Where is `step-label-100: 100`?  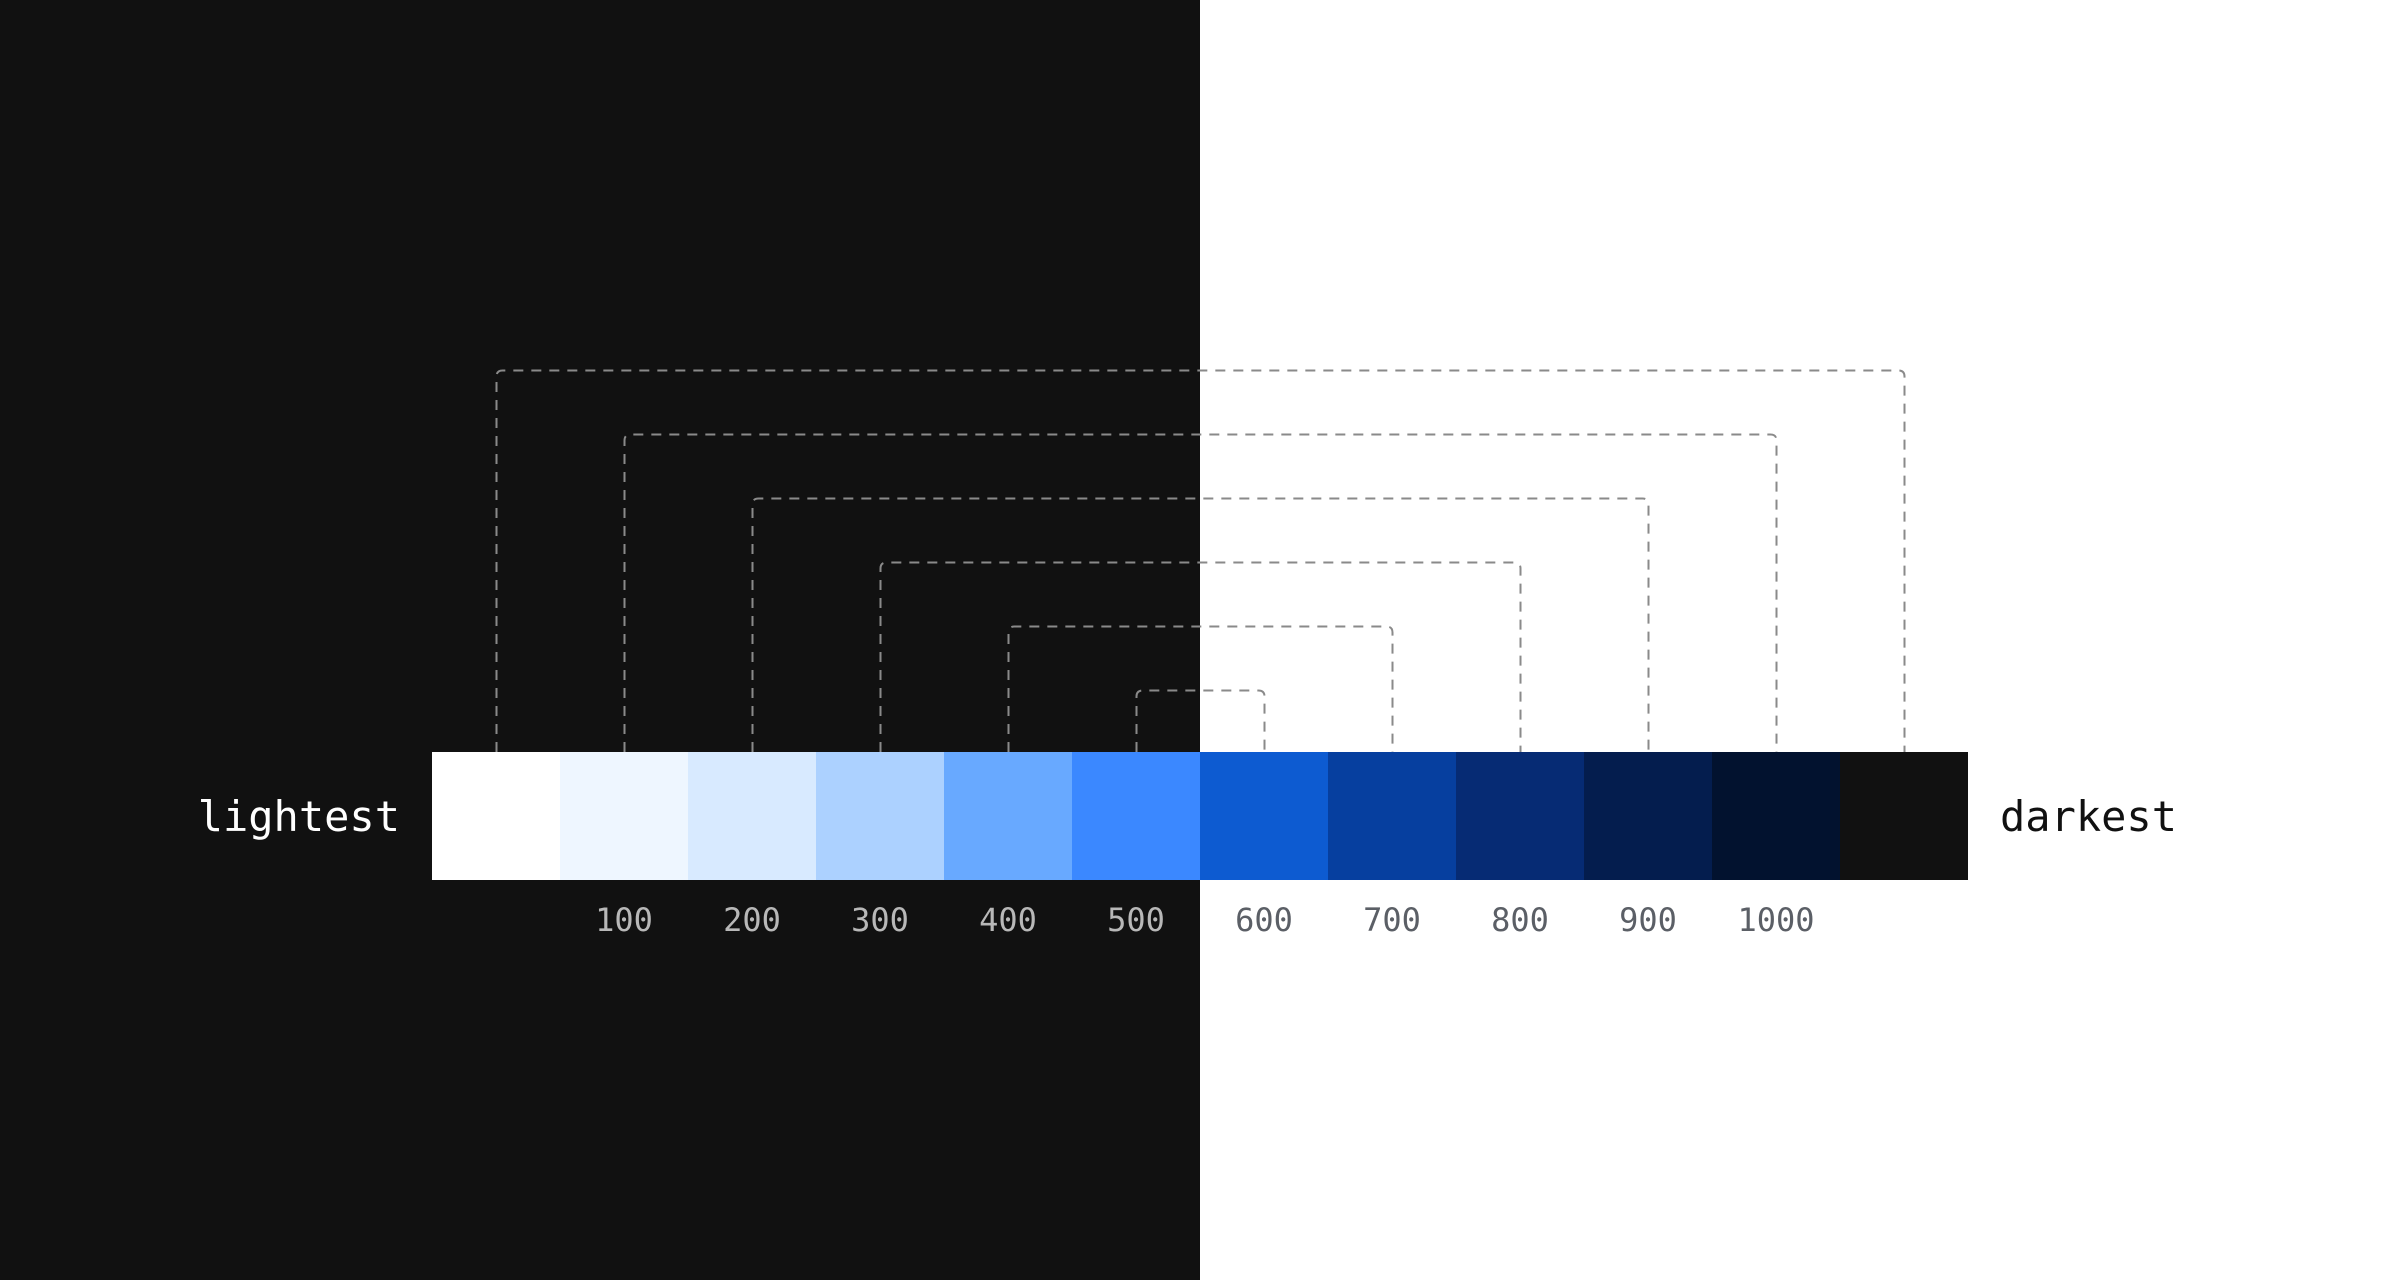 step-label-100: 100 is located at coordinates (624, 920).